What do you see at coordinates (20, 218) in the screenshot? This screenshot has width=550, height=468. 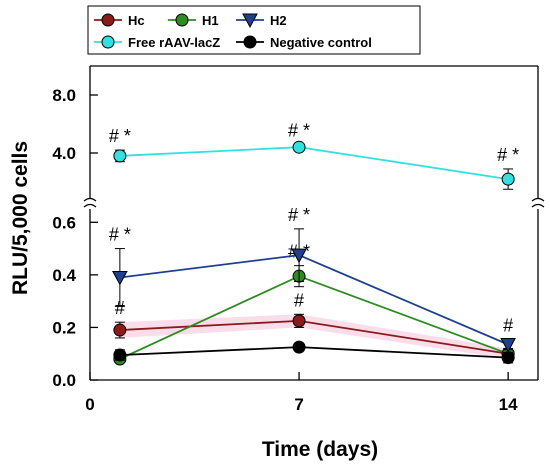 I see `y-axis-title: RLU/5,000 cells` at bounding box center [20, 218].